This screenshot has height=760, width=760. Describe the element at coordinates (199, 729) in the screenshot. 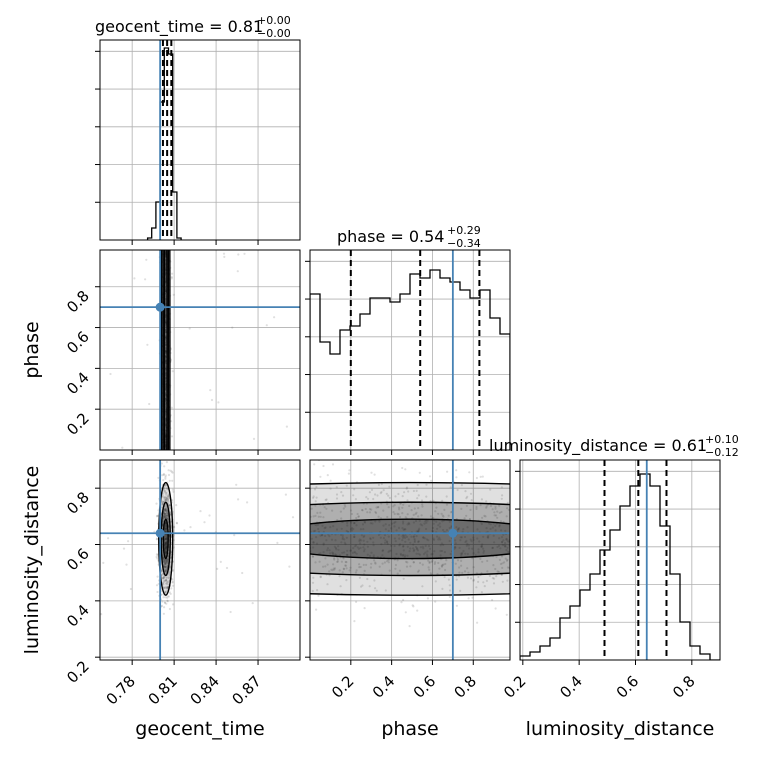

I see `xlabel-geocent-time: geocent_time` at that location.